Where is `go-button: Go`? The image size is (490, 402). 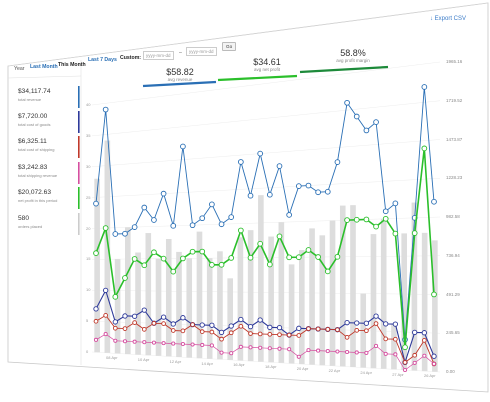
go-button: Go is located at coordinates (229, 46).